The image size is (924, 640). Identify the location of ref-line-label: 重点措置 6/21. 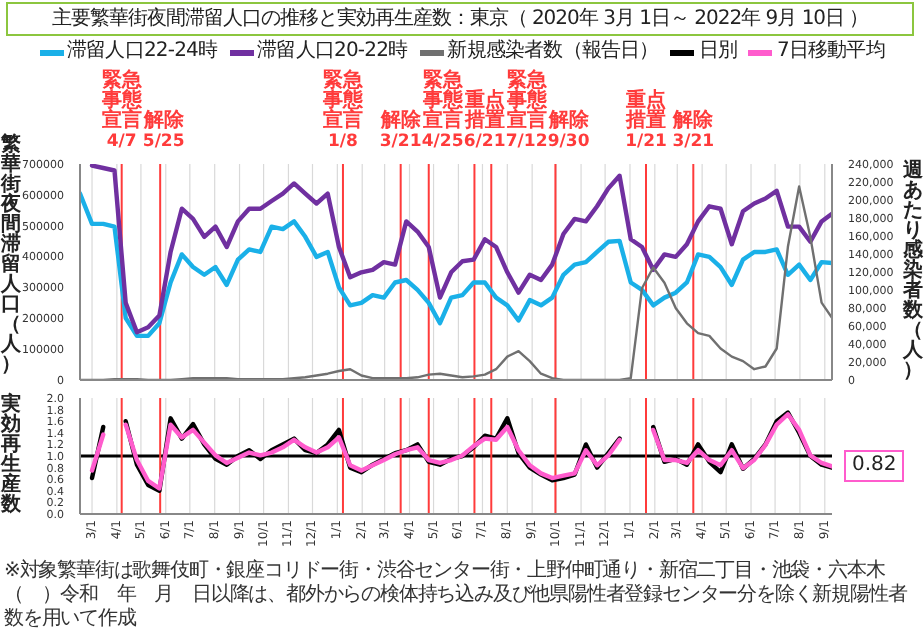
(484, 121).